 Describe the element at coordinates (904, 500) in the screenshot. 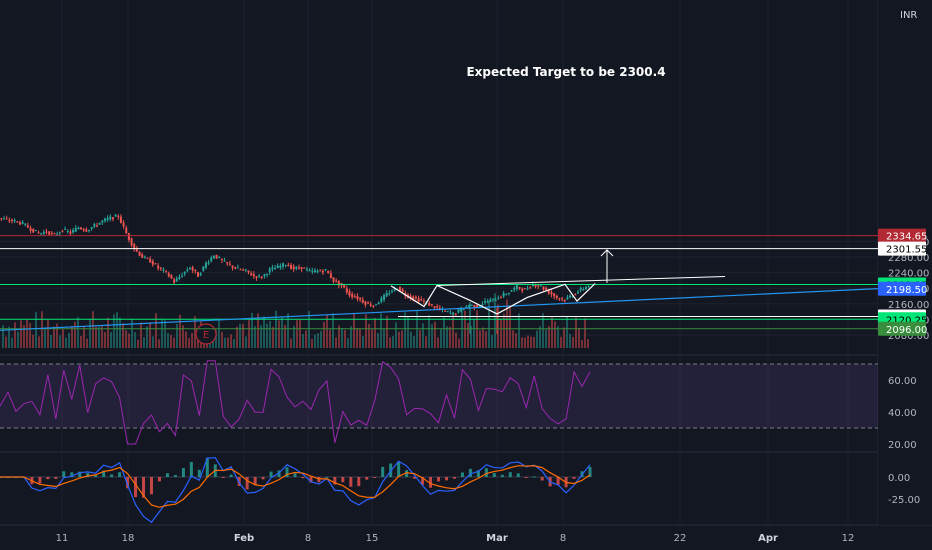

I see `macd-tick-label: -25.00` at that location.